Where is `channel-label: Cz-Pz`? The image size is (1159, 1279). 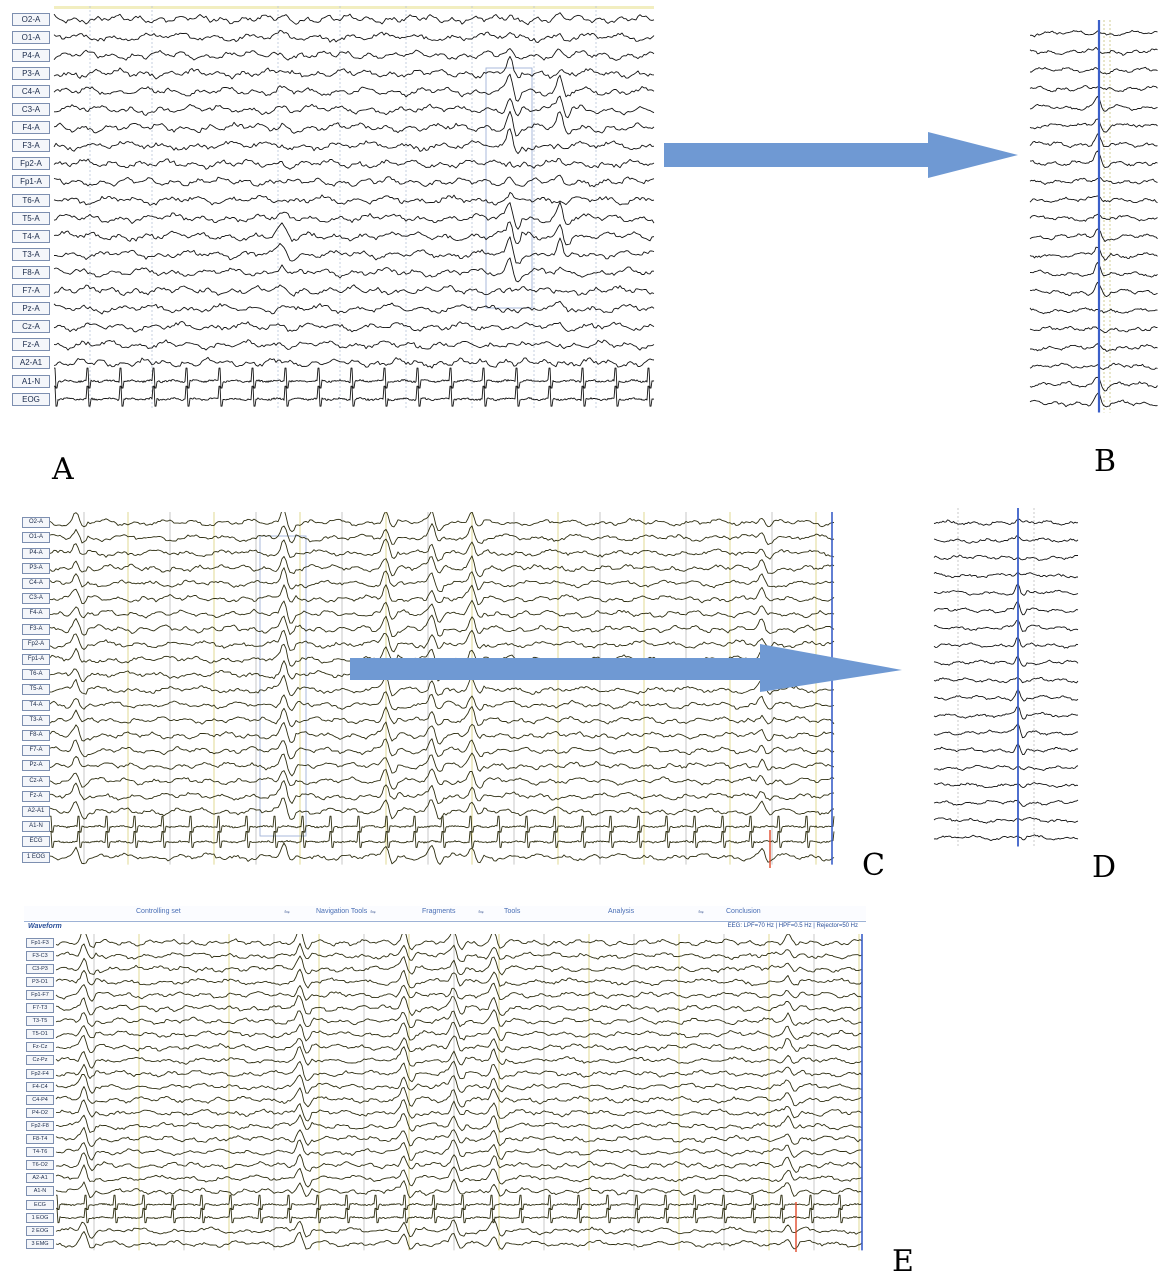 channel-label: Cz-Pz is located at coordinates (40, 1060).